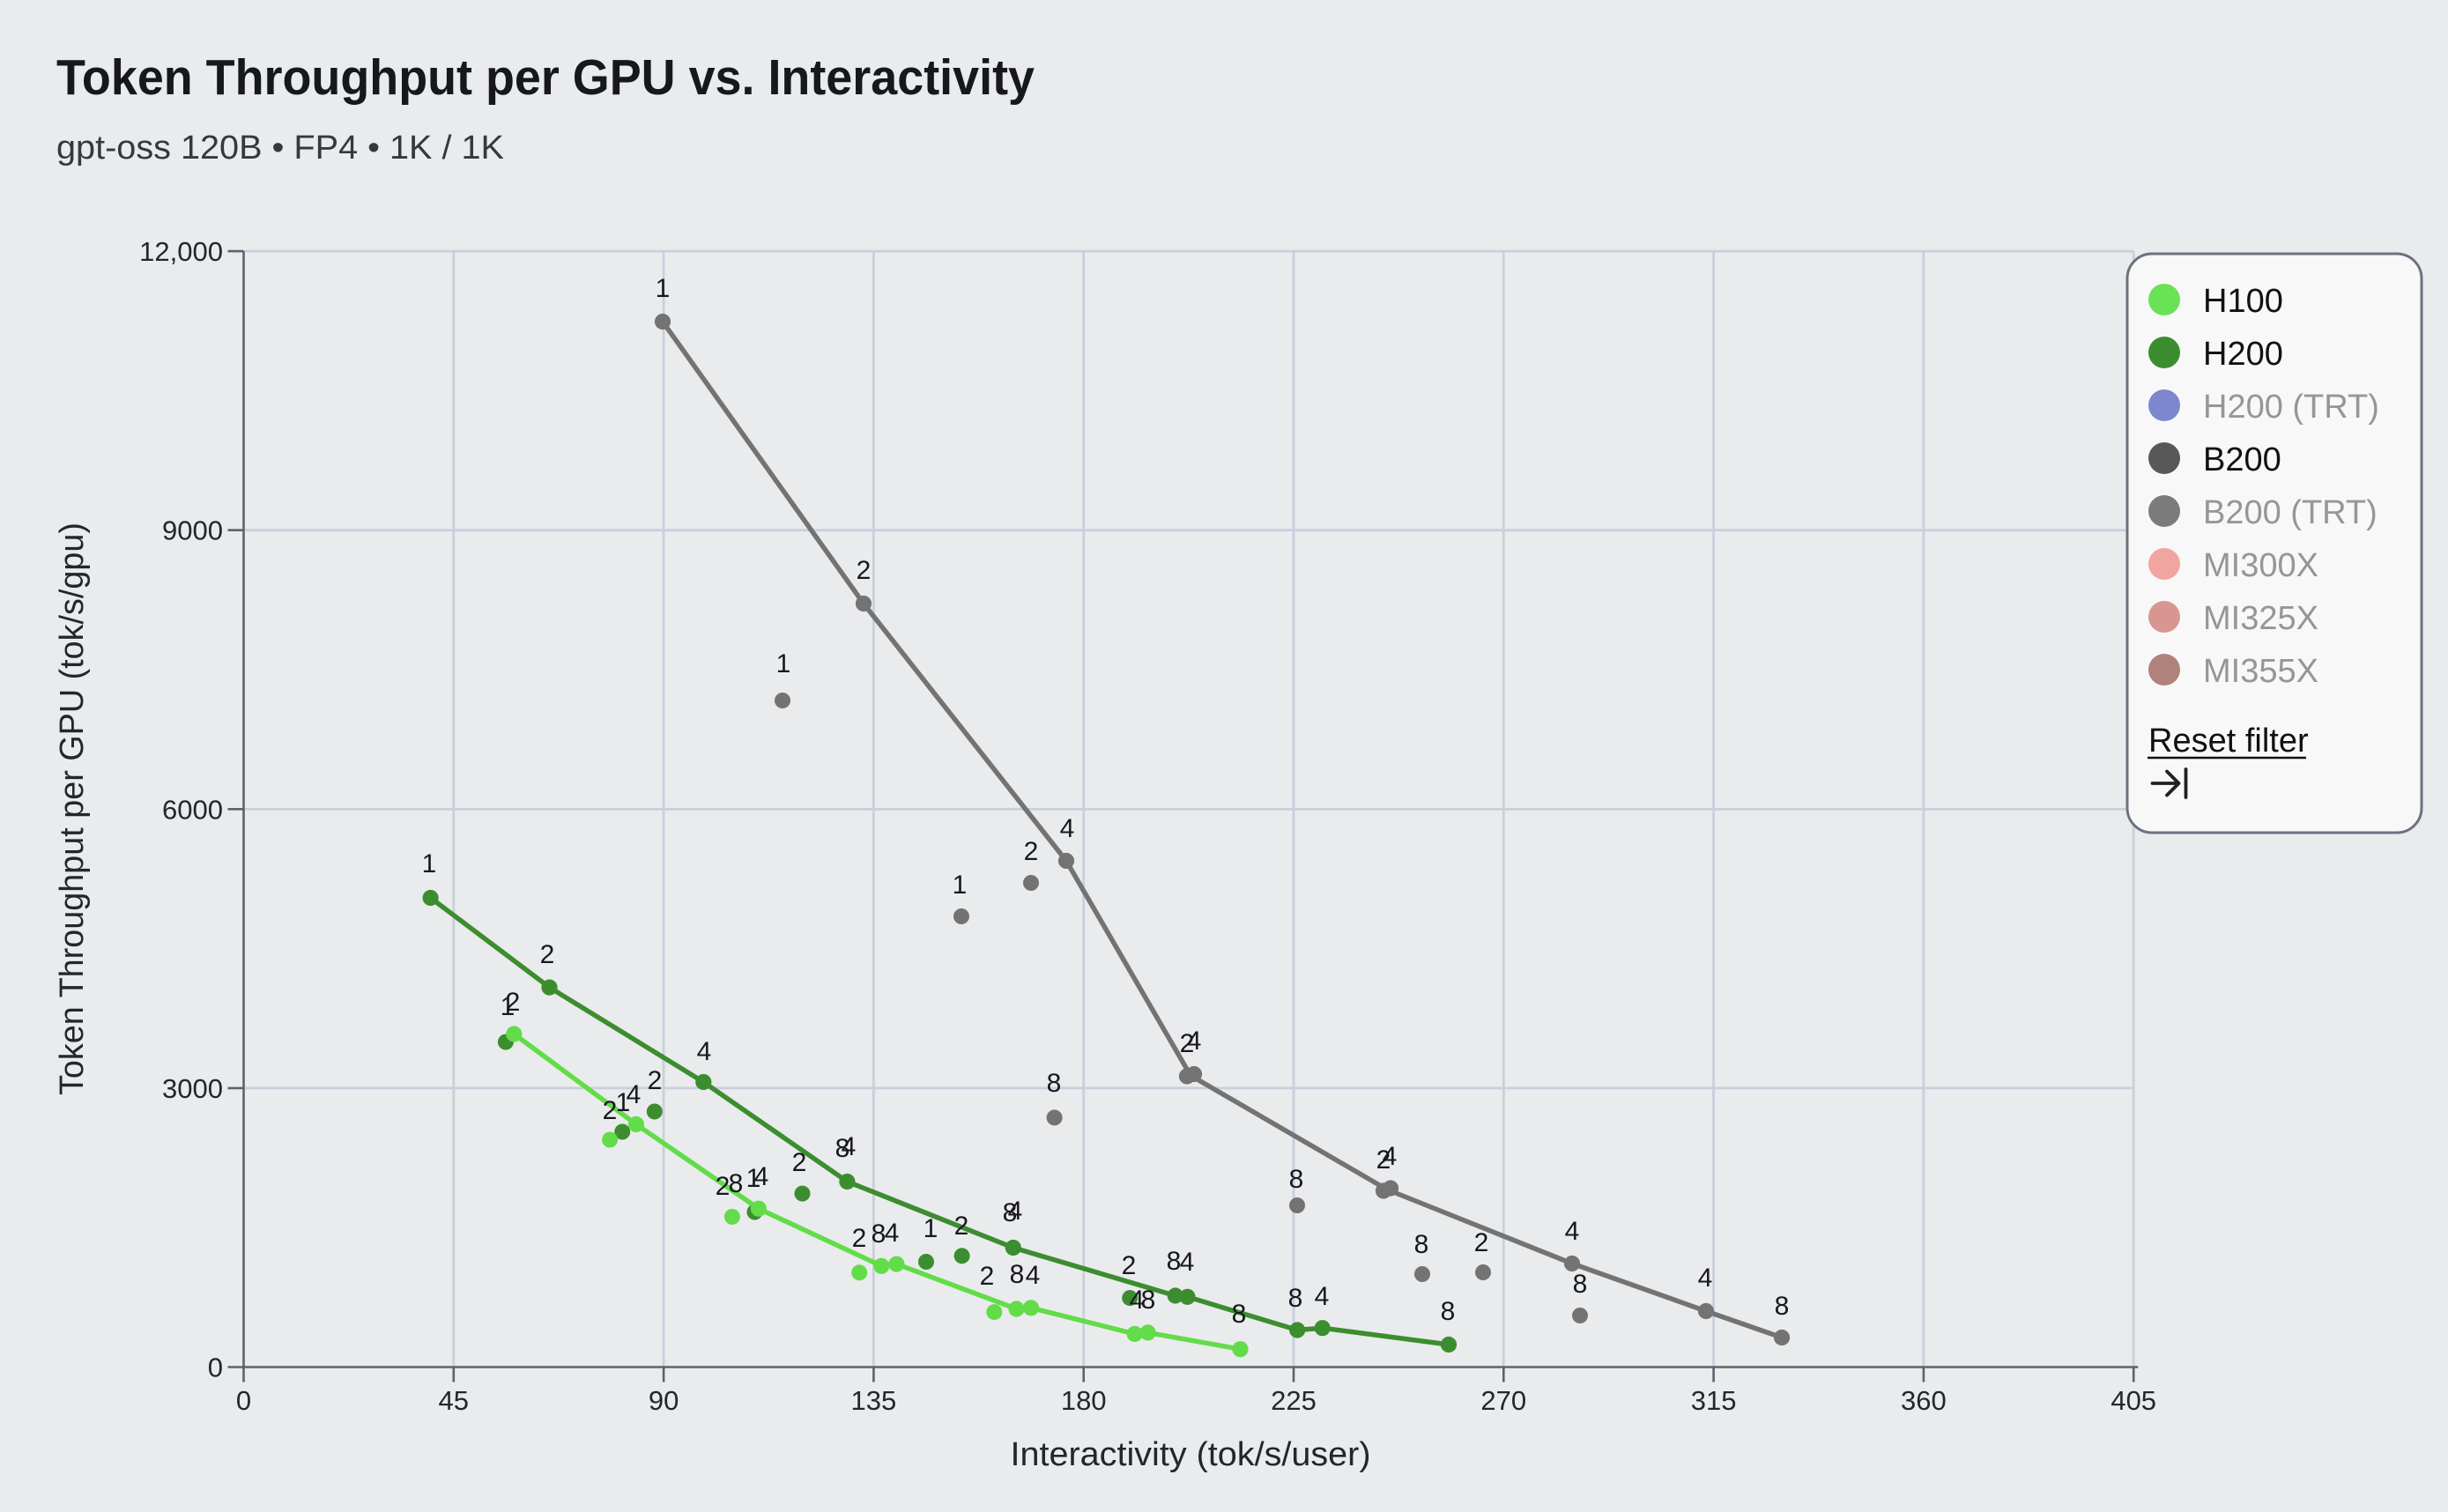  Describe the element at coordinates (1191, 1454) in the screenshot. I see `svg-text: Interactivity (tok/s/user)` at that location.